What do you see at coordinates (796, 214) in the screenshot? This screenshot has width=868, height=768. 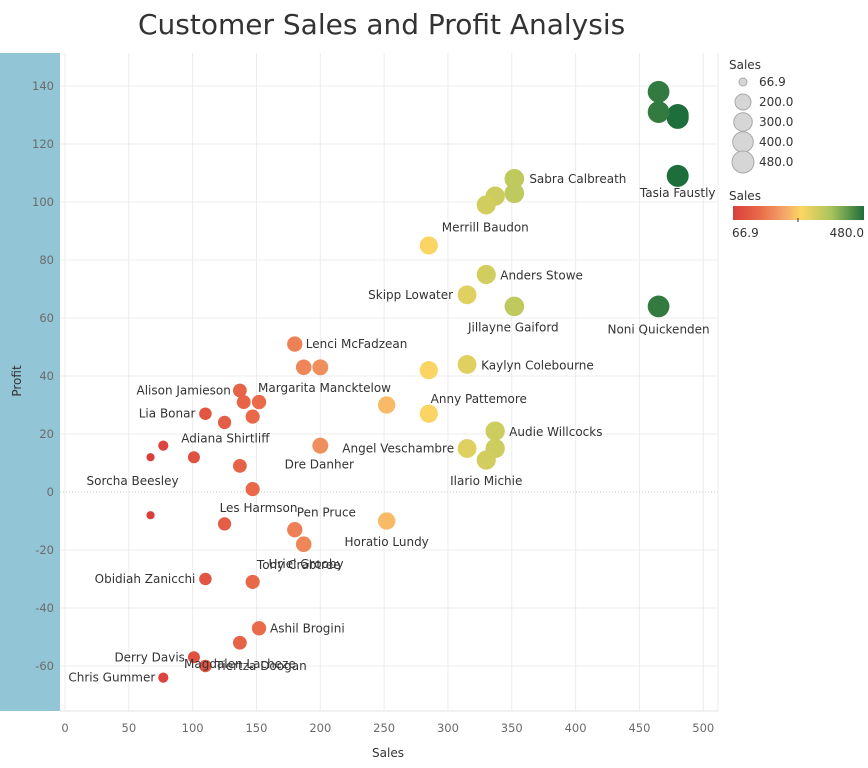 I see `color-legend: Sales 66.9 480.0` at bounding box center [796, 214].